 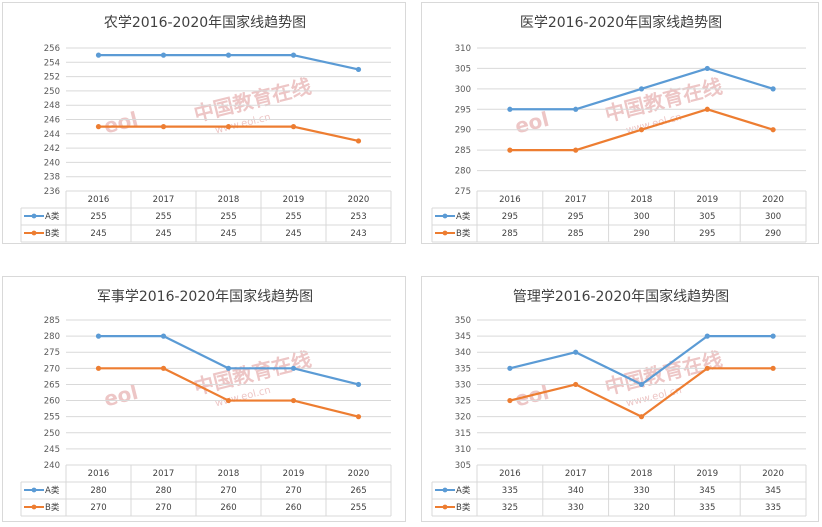 What do you see at coordinates (707, 217) in the screenshot?
I see `table-cell-value: 305` at bounding box center [707, 217].